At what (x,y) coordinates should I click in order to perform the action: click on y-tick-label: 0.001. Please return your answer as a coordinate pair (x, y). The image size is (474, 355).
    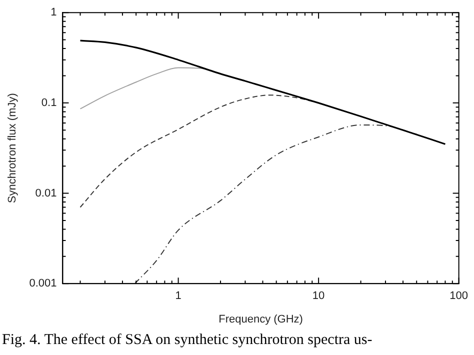
    Looking at the image, I should click on (43, 284).